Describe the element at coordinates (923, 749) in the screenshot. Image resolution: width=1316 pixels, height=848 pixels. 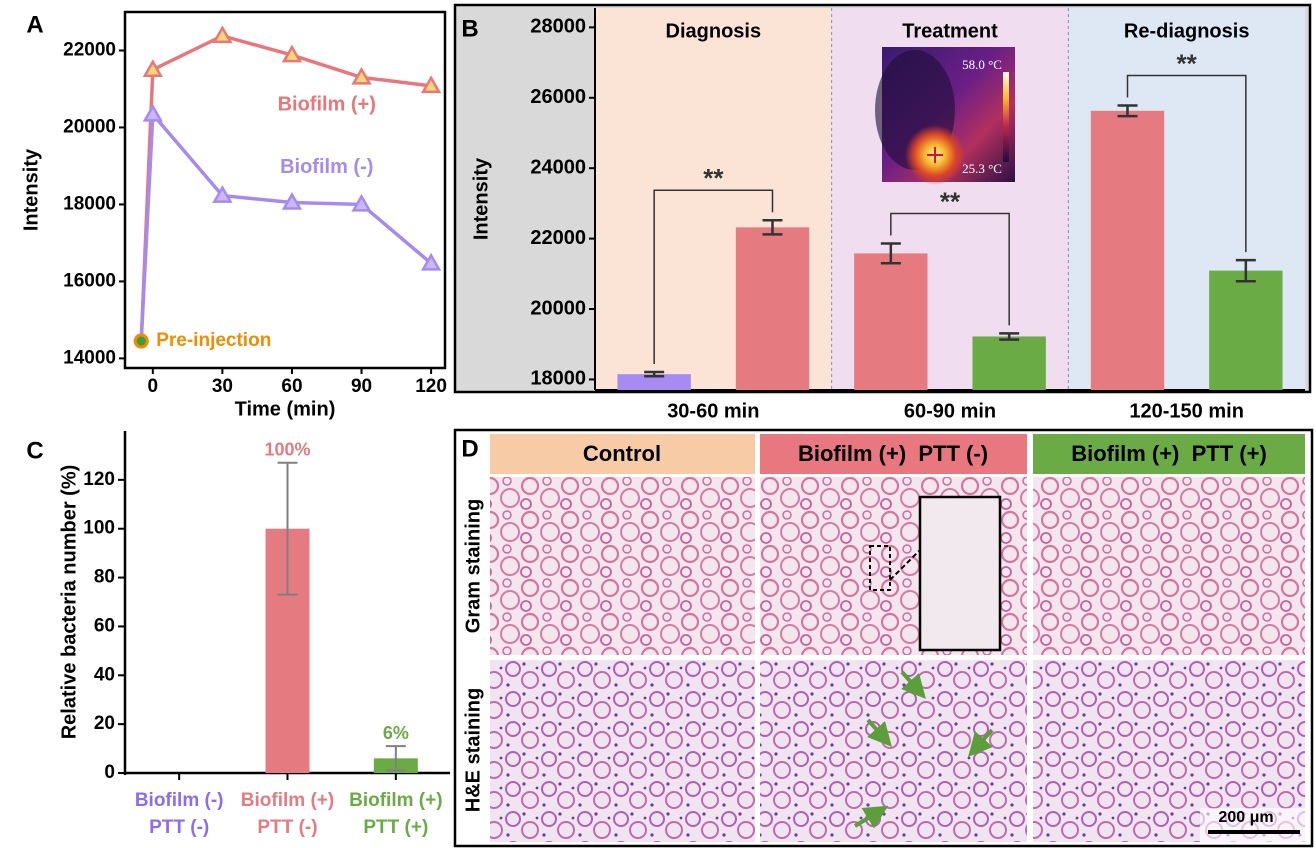
I see `arrows` at that location.